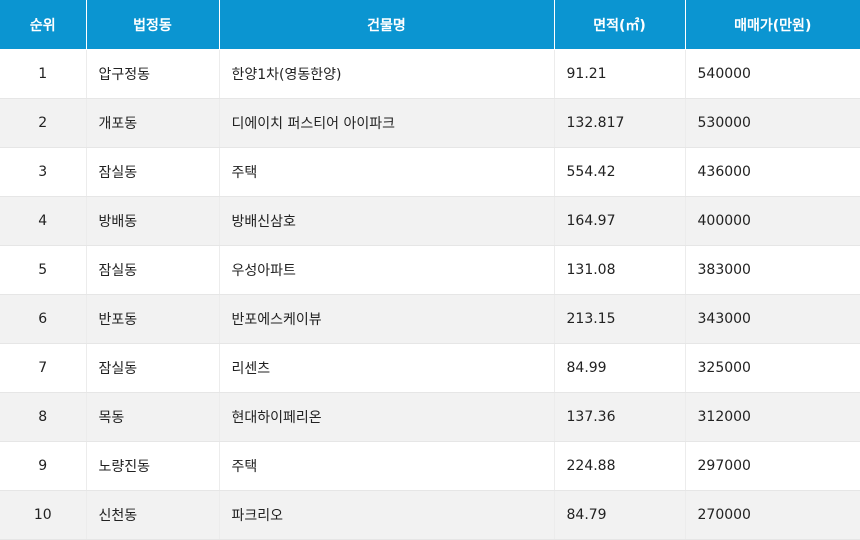 The image size is (860, 540). Describe the element at coordinates (387, 368) in the screenshot. I see `cell-building: 리센츠` at that location.